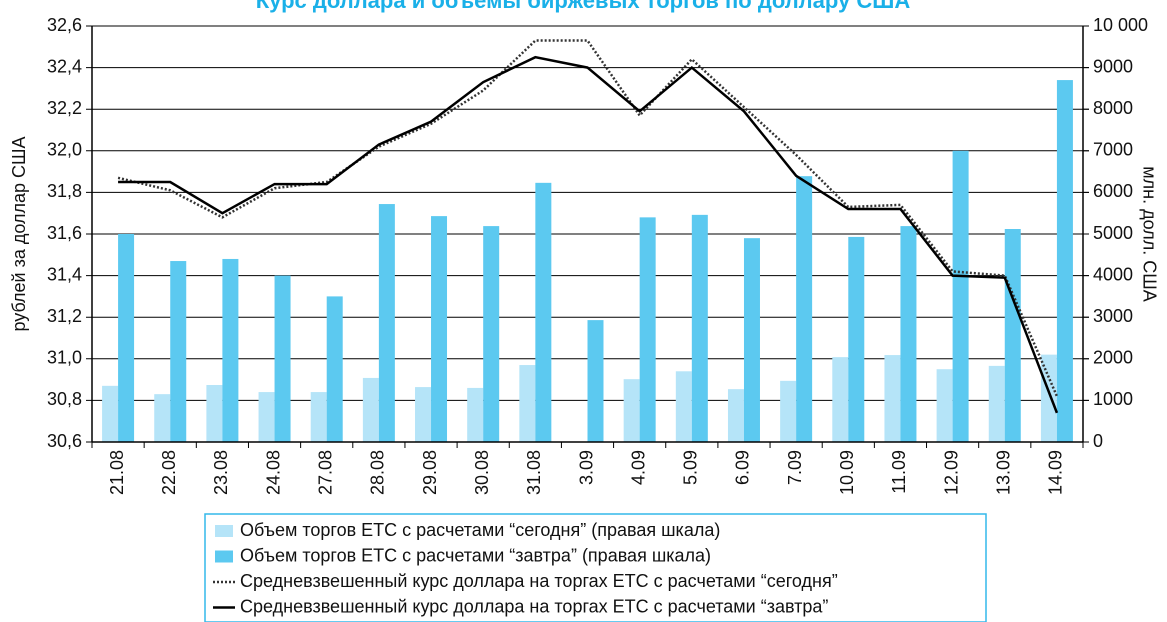  What do you see at coordinates (19, 234) in the screenshot?
I see `y-axis-label: рублей за доллар США` at bounding box center [19, 234].